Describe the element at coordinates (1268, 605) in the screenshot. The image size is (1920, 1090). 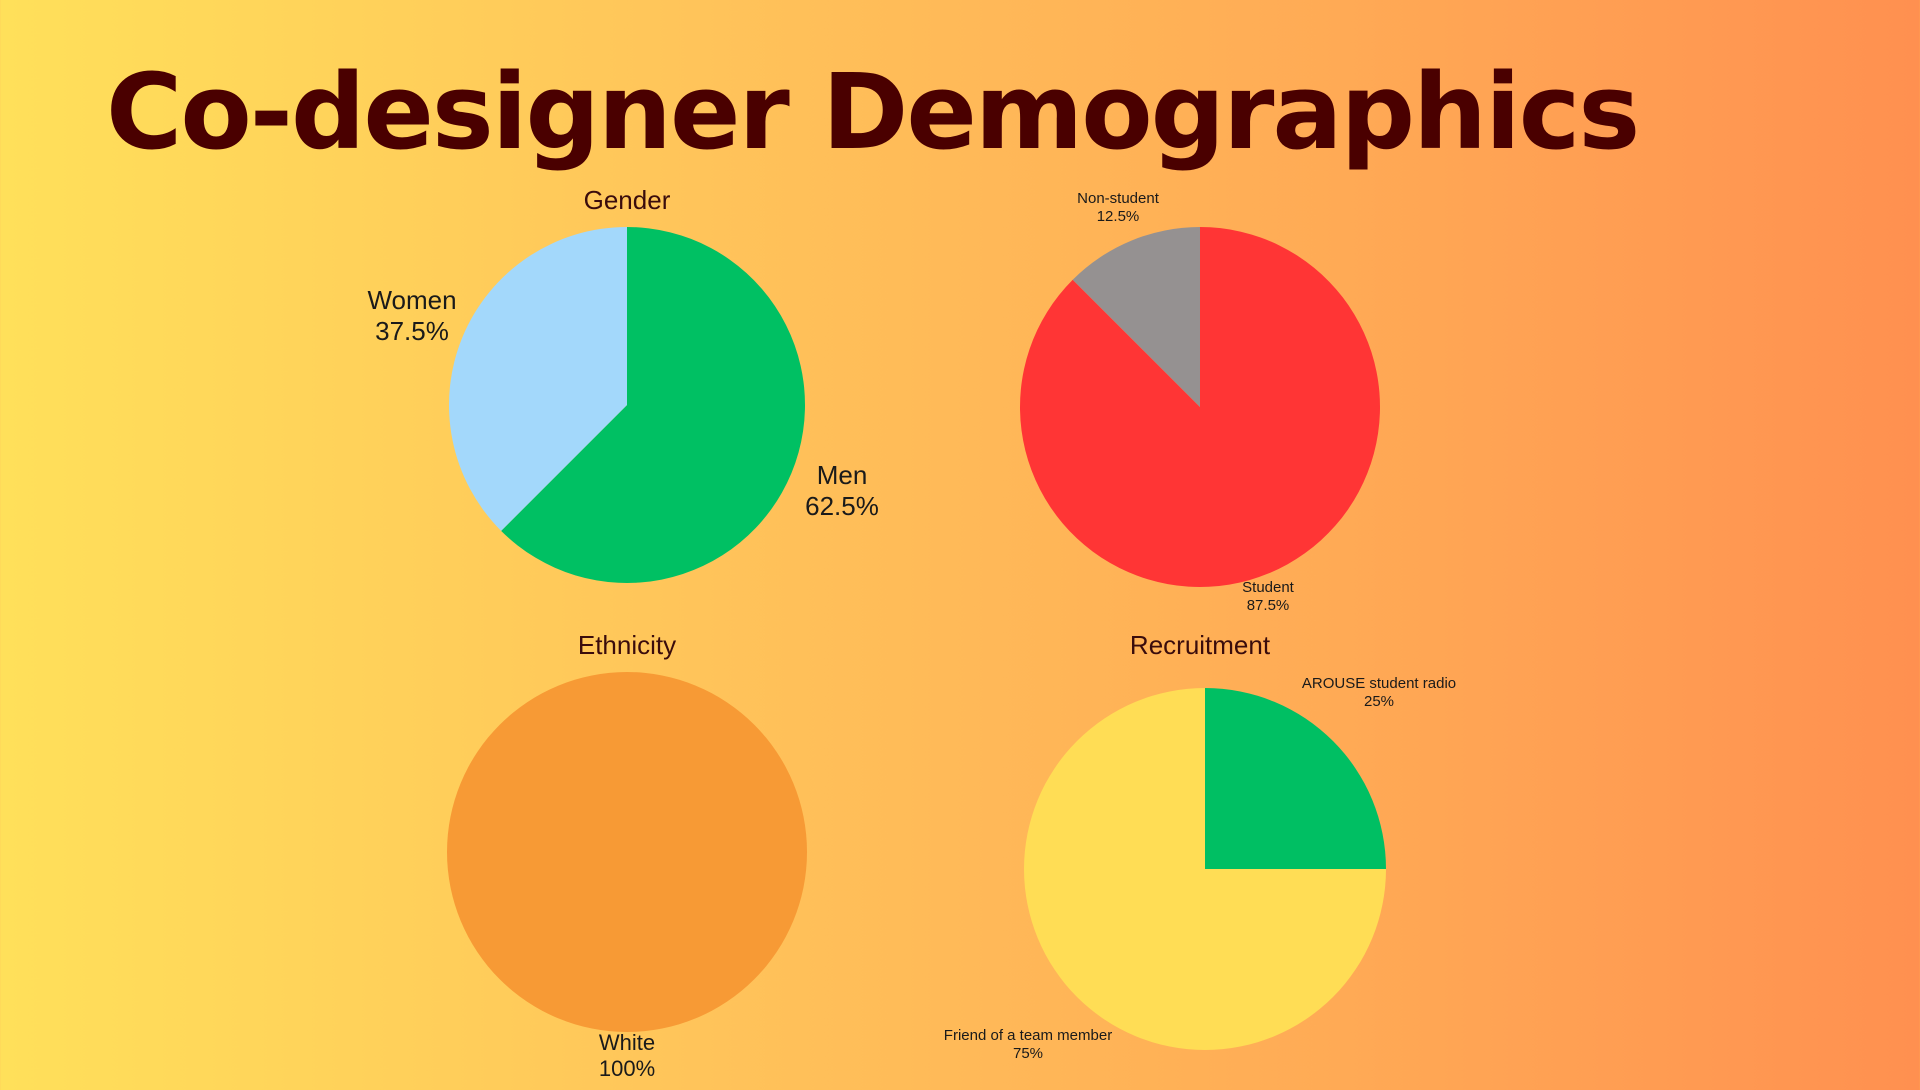
I see `slice-label-student-pct: 87.5%` at that location.